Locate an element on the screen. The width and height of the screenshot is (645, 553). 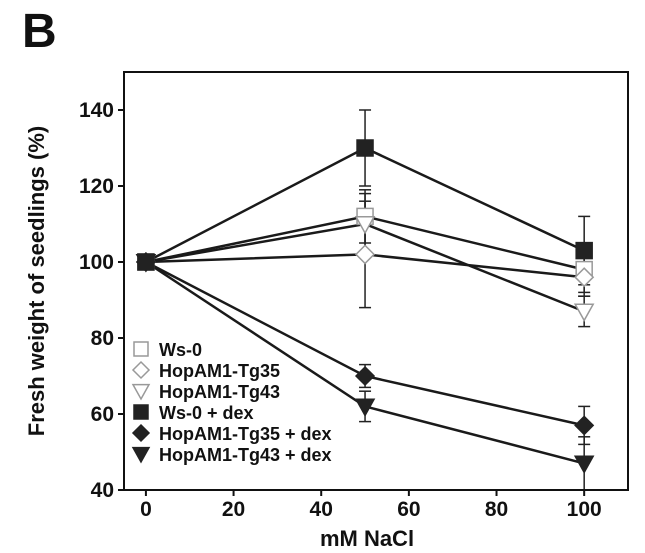
legend-entry-label: HopAM1-Tg43 is located at coordinates (219, 392).